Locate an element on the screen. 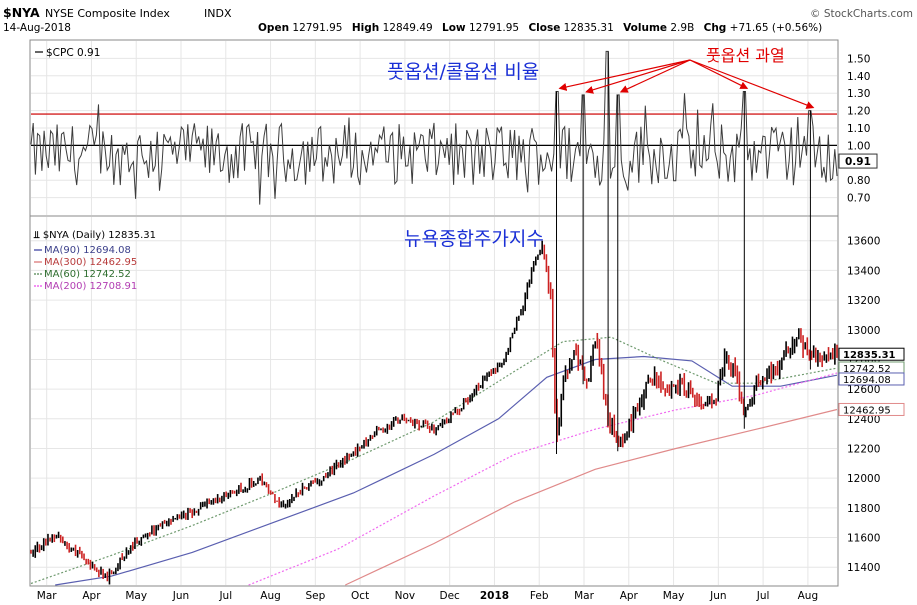 This screenshot has height=605, width=917. x-tick-label: 2018 is located at coordinates (494, 596).